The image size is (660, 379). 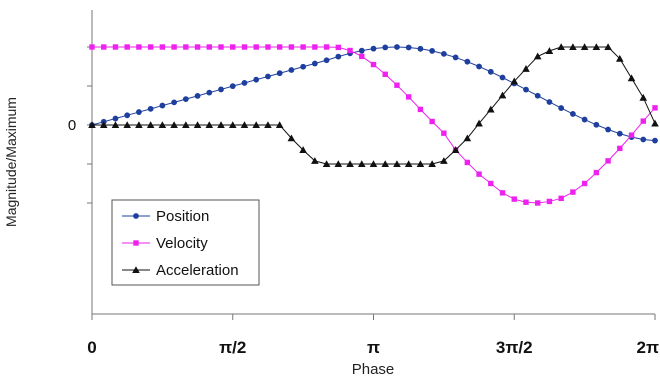 I want to click on legend-items: Position Velocity Acceleration, so click(x=180, y=243).